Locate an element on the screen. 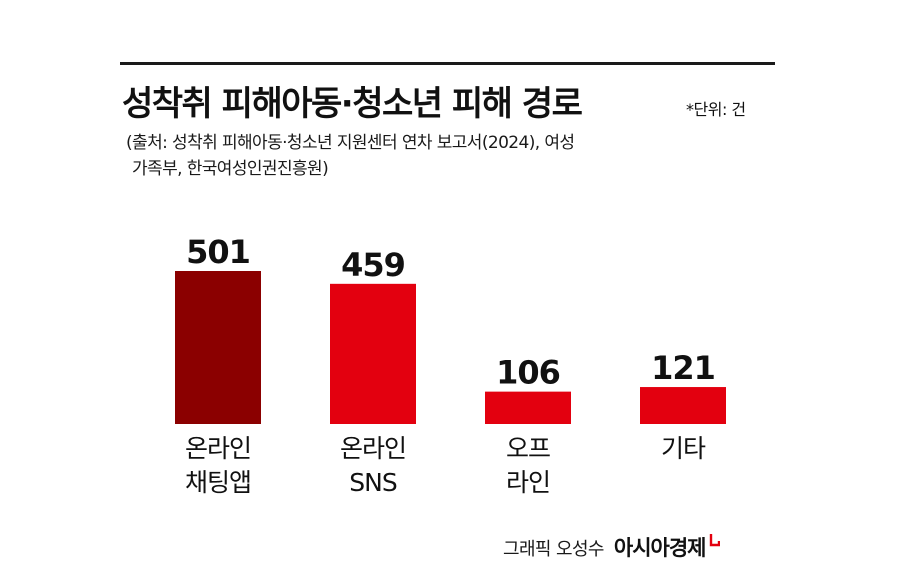 Image resolution: width=900 pixels, height=579 pixels. brand-logo: 아시아경제 is located at coordinates (660, 548).